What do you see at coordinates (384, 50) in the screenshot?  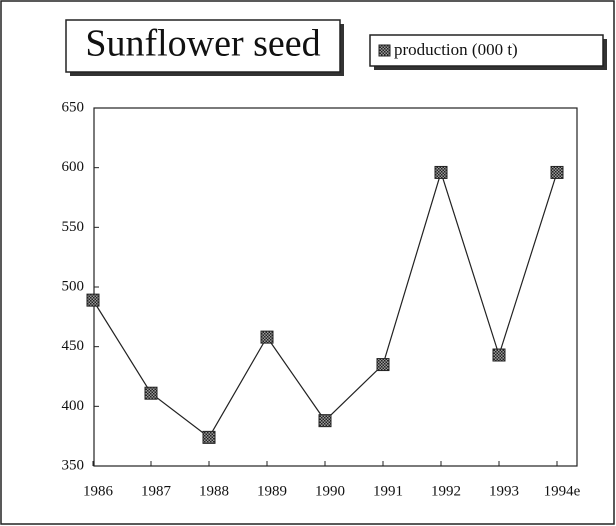 I see `legend-marker` at bounding box center [384, 50].